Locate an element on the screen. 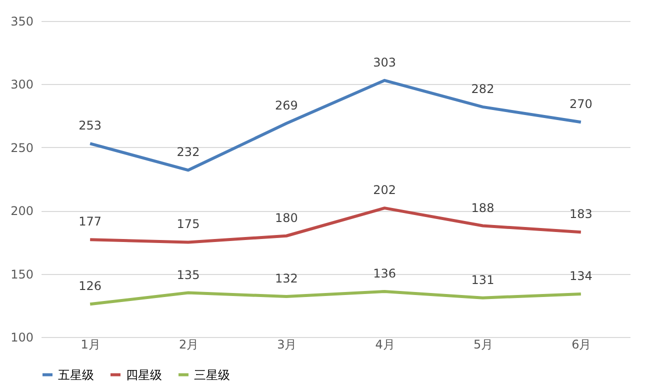 The height and width of the screenshot is (391, 650). legend-label: 四星级 is located at coordinates (144, 375).